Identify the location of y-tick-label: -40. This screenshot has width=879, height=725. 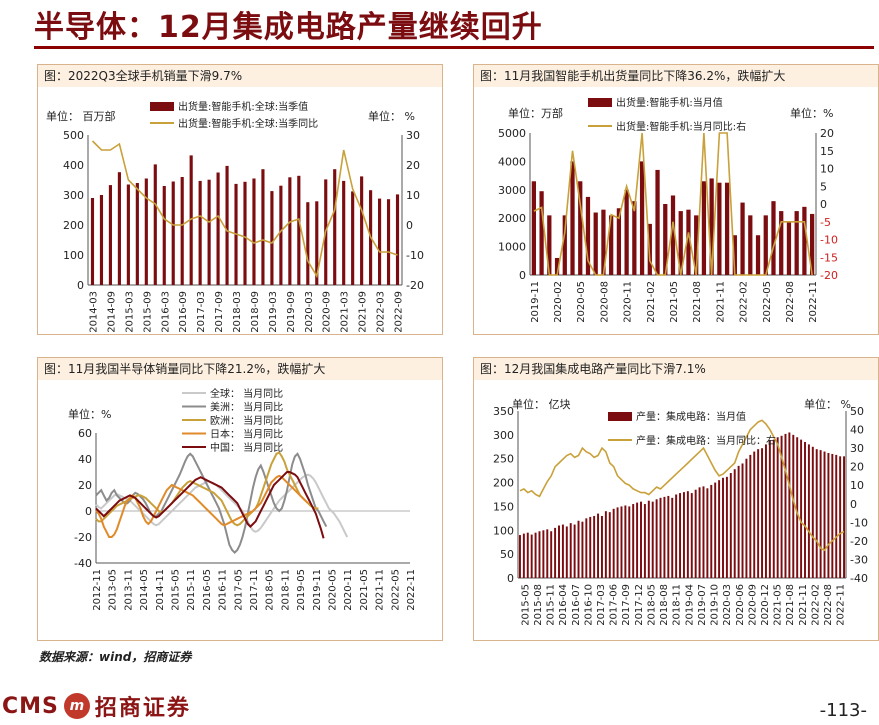
(83, 563).